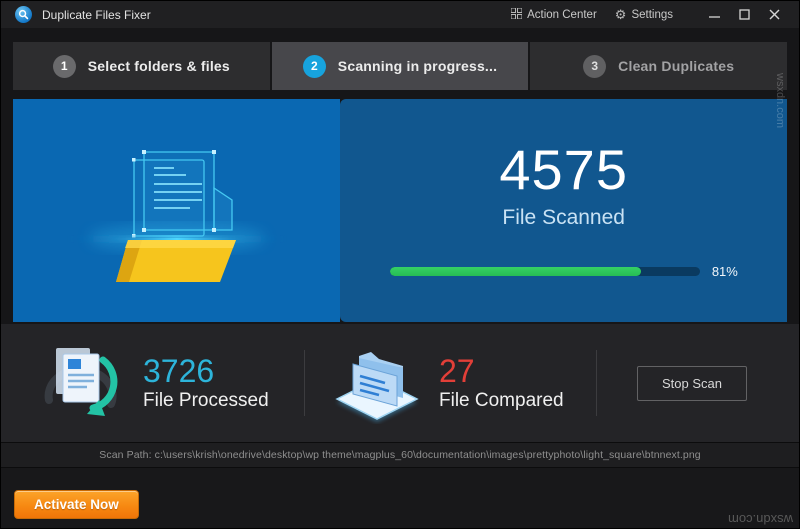 The height and width of the screenshot is (529, 800). I want to click on progress-percent-label: 81%, so click(724, 271).